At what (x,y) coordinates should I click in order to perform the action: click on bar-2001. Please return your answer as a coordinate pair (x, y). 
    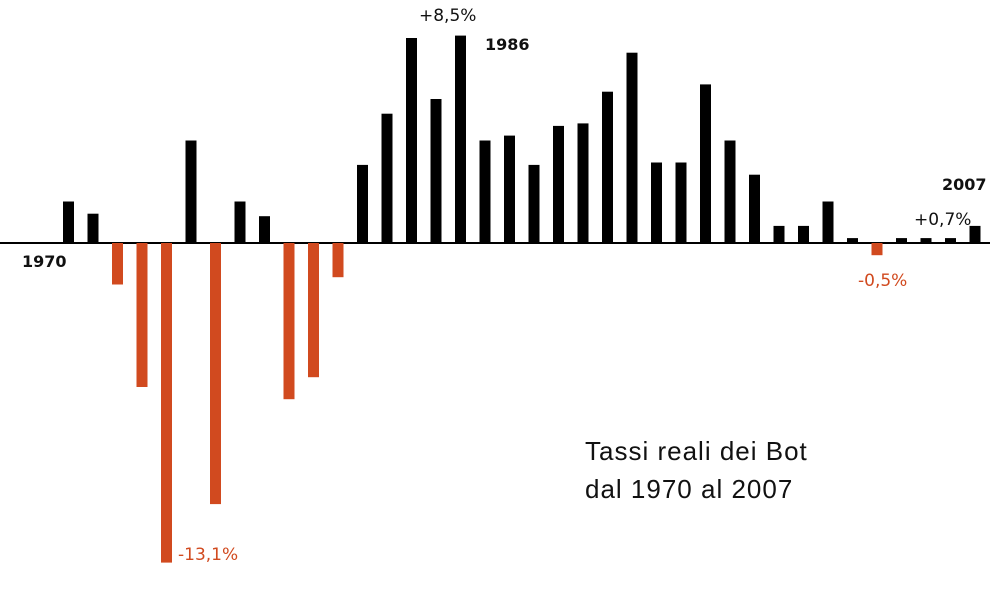
    Looking at the image, I should click on (828, 222).